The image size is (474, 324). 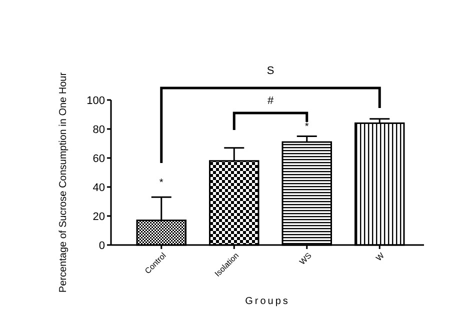 What do you see at coordinates (98, 216) in the screenshot?
I see `y-tick-label: 20` at bounding box center [98, 216].